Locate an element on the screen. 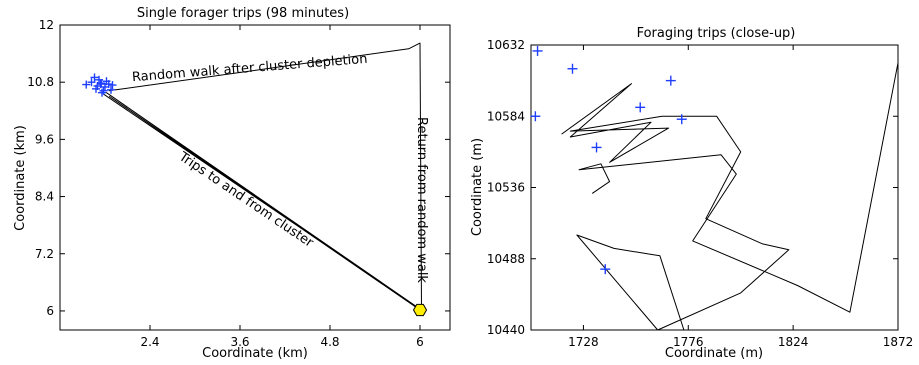 This screenshot has width=919, height=365. chart-left-cluster is located at coordinates (99, 85).